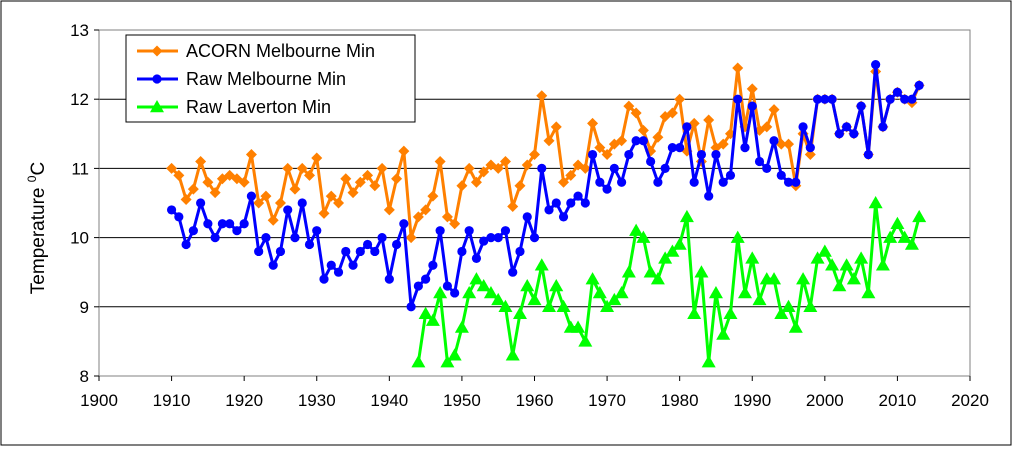 This screenshot has height=452, width=1013. What do you see at coordinates (79, 30) in the screenshot?
I see `y-tick-label: 13` at bounding box center [79, 30].